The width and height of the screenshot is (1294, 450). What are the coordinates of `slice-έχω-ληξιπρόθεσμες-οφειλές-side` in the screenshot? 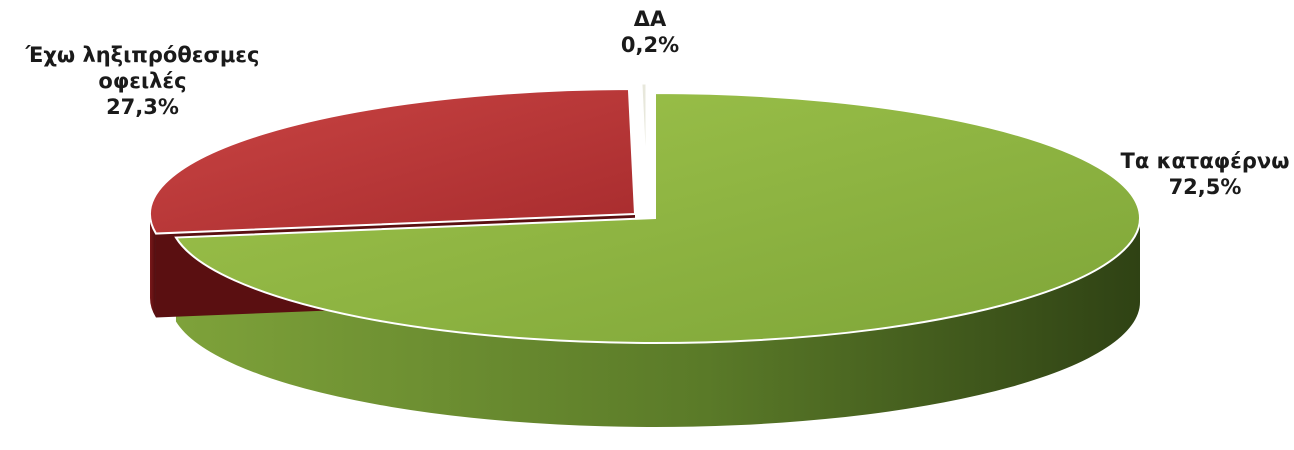 It's located at (153, 266).